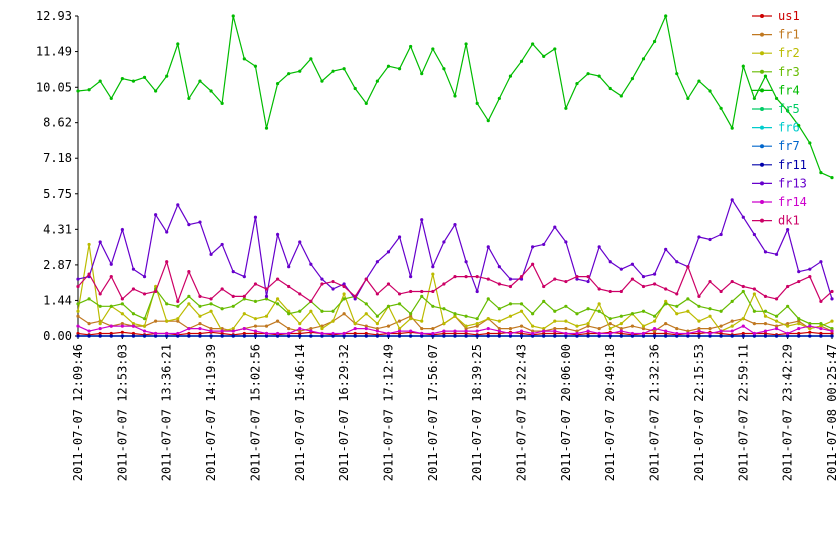 The image size is (840, 560). What do you see at coordinates (743, 412) in the screenshot?
I see `x-tick-label: 2011-07-07 22:59:11` at bounding box center [743, 412].